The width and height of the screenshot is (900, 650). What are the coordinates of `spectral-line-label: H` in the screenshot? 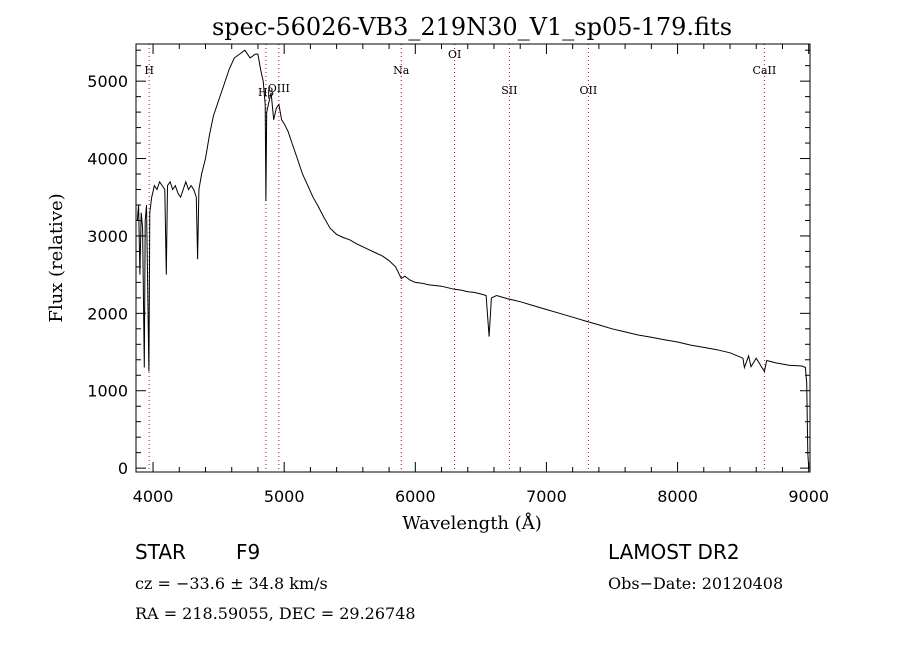 It's located at (149, 70).